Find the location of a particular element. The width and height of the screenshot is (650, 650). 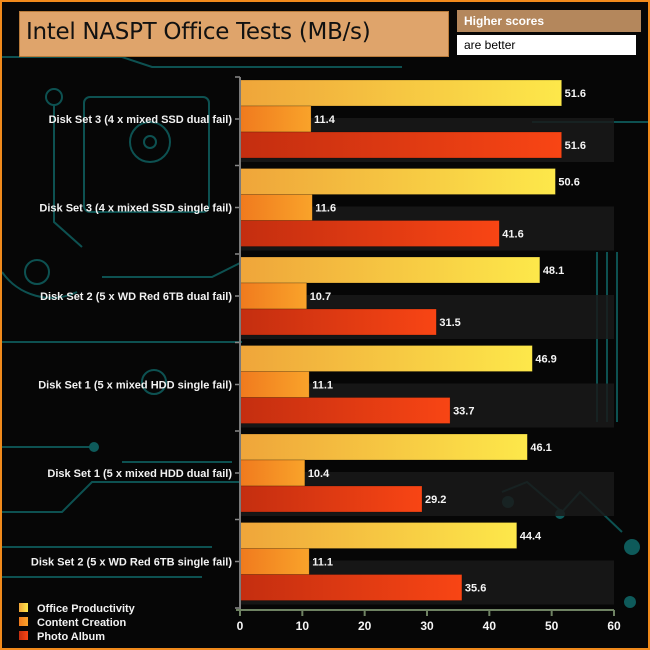

x-tick-label: 50 is located at coordinates (552, 626).